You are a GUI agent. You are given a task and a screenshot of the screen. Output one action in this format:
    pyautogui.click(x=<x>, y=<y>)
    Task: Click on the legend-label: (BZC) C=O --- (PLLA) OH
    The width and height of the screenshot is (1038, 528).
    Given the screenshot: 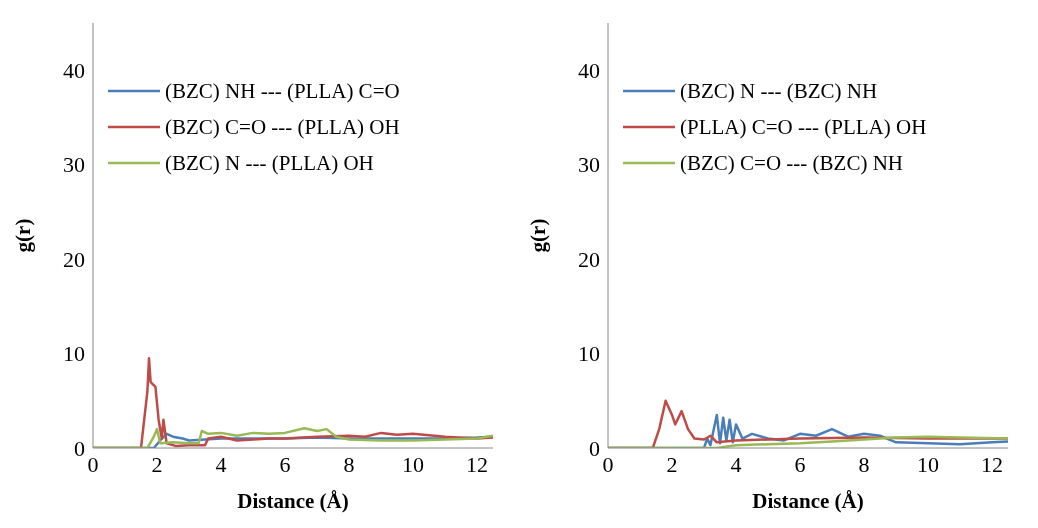 What is the action you would take?
    pyautogui.click(x=282, y=127)
    